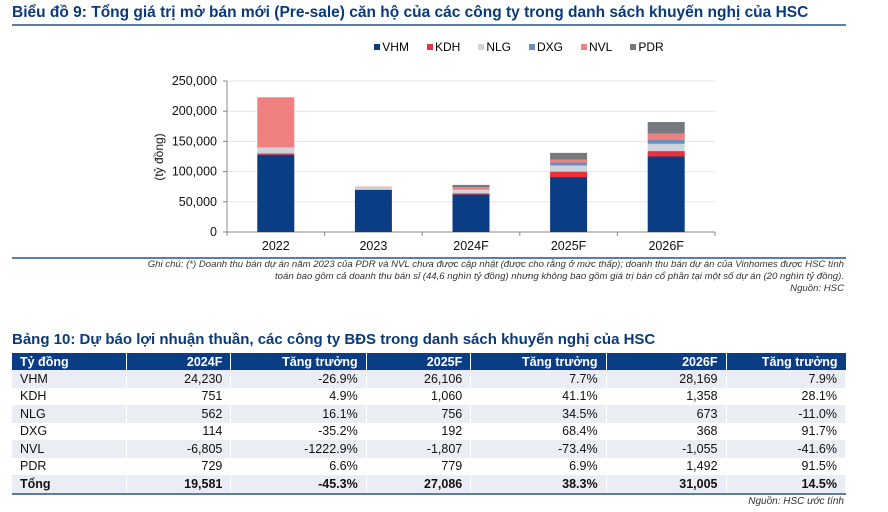  I want to click on cell-growth-2025: 41.1%, so click(538, 396).